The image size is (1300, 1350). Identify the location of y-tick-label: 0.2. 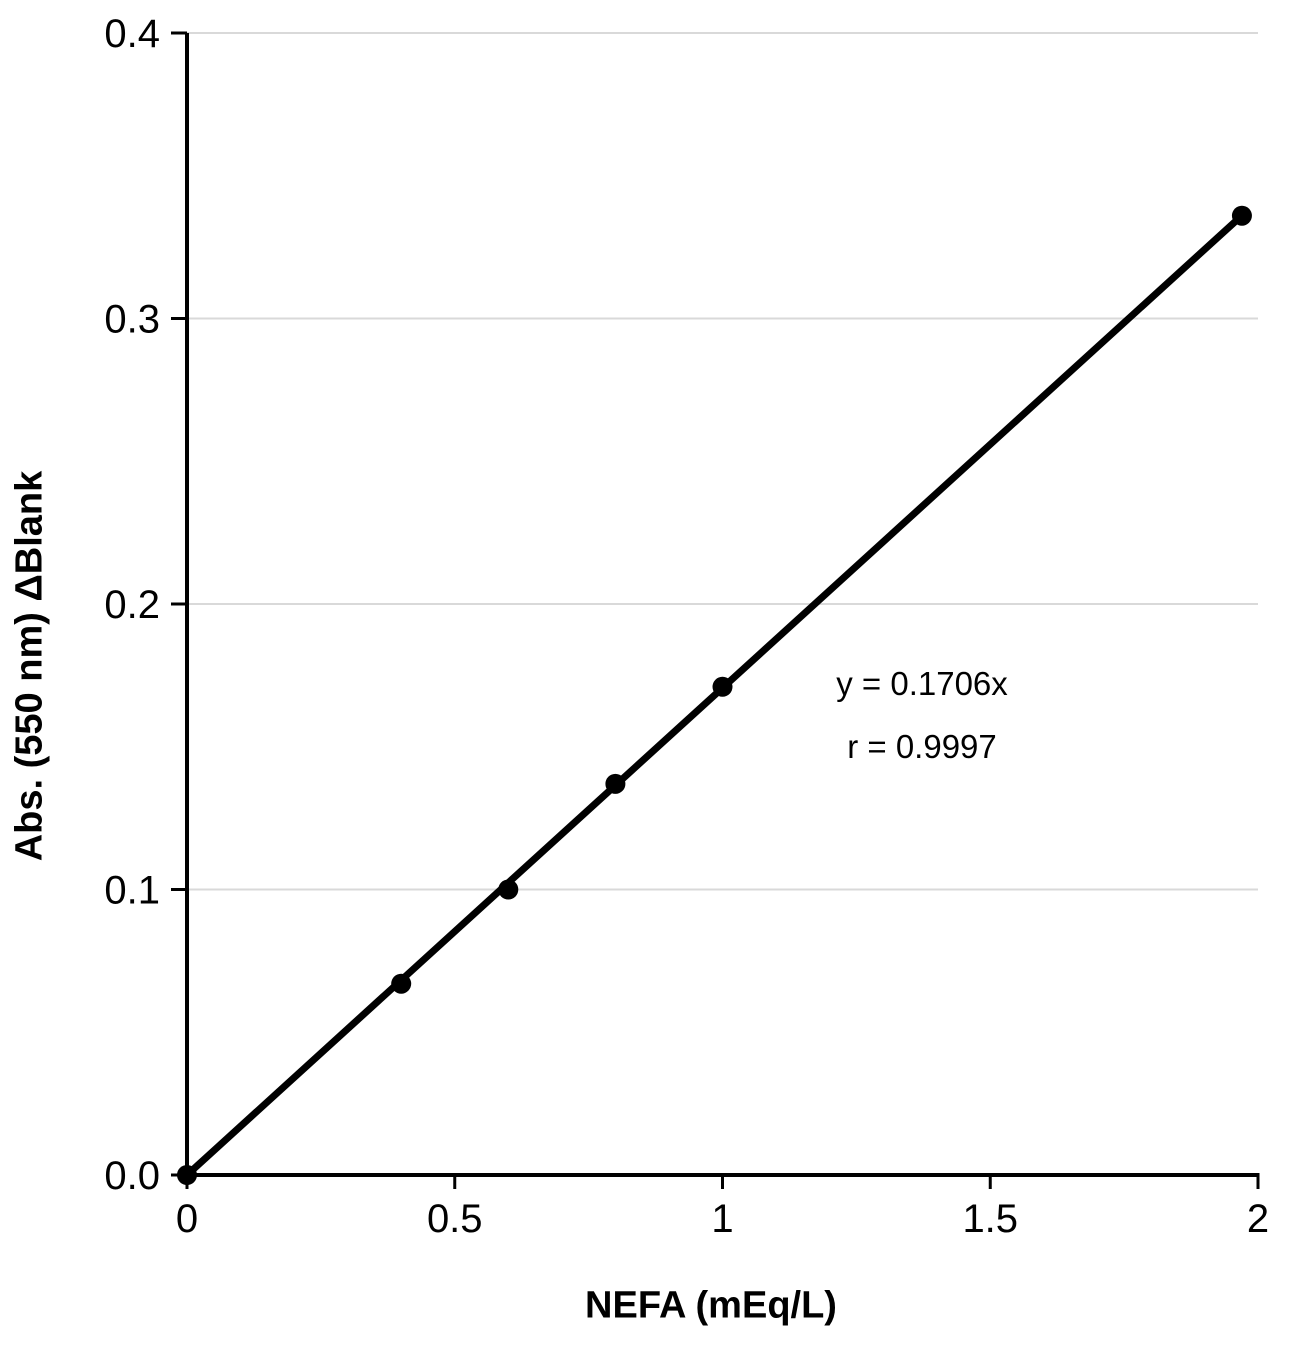
(132, 605).